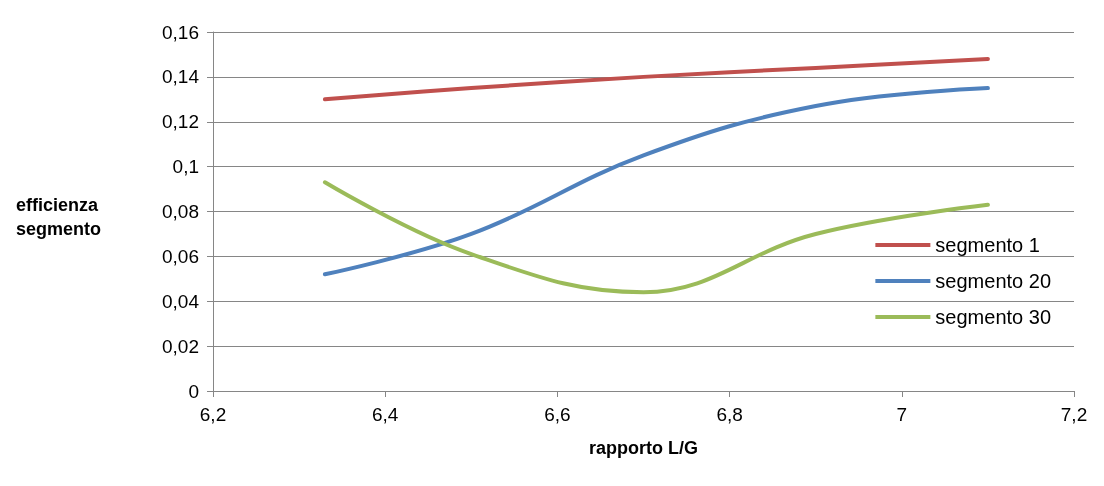 The width and height of the screenshot is (1104, 486). I want to click on x-tick-label: 6,8, so click(729, 414).